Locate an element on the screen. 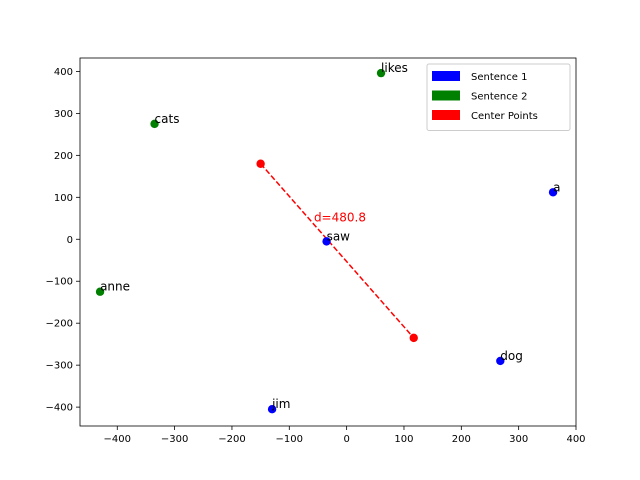 This screenshot has height=480, width=640. y-tick-label: −200 is located at coordinates (59, 324).